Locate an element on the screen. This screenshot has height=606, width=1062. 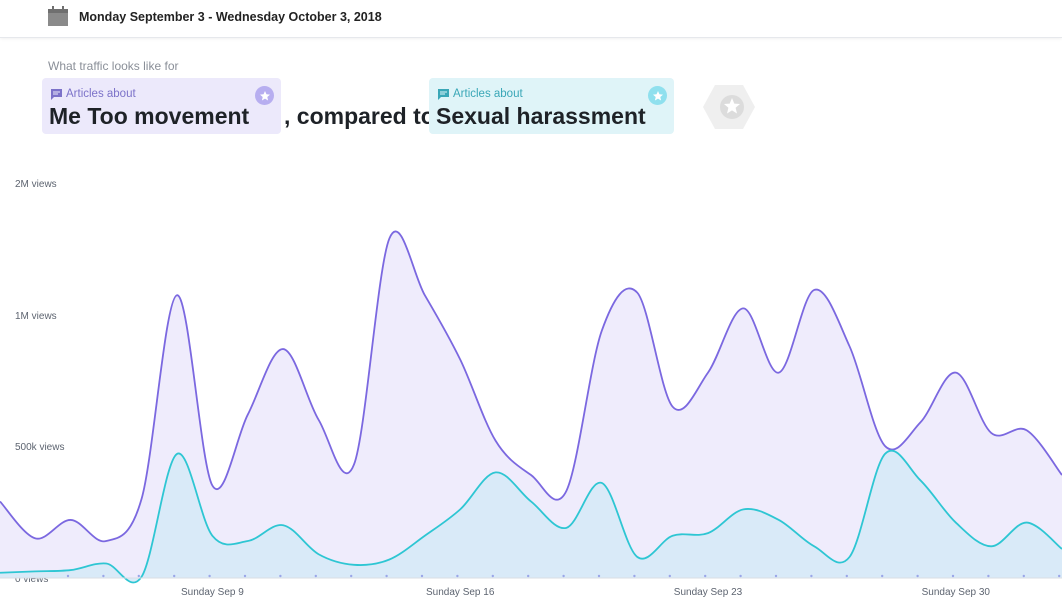
x-tick-label: Sunday Sep 30 is located at coordinates (956, 592).